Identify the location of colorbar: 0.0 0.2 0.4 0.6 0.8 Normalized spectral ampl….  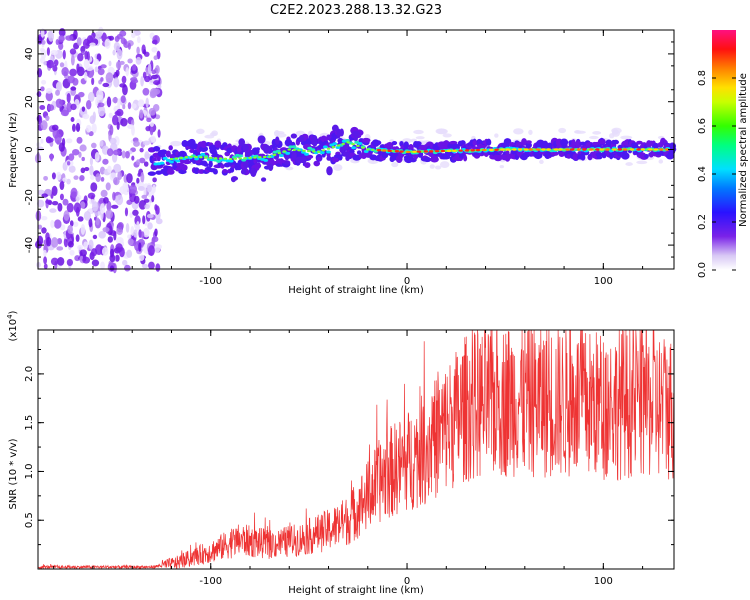
(723, 154).